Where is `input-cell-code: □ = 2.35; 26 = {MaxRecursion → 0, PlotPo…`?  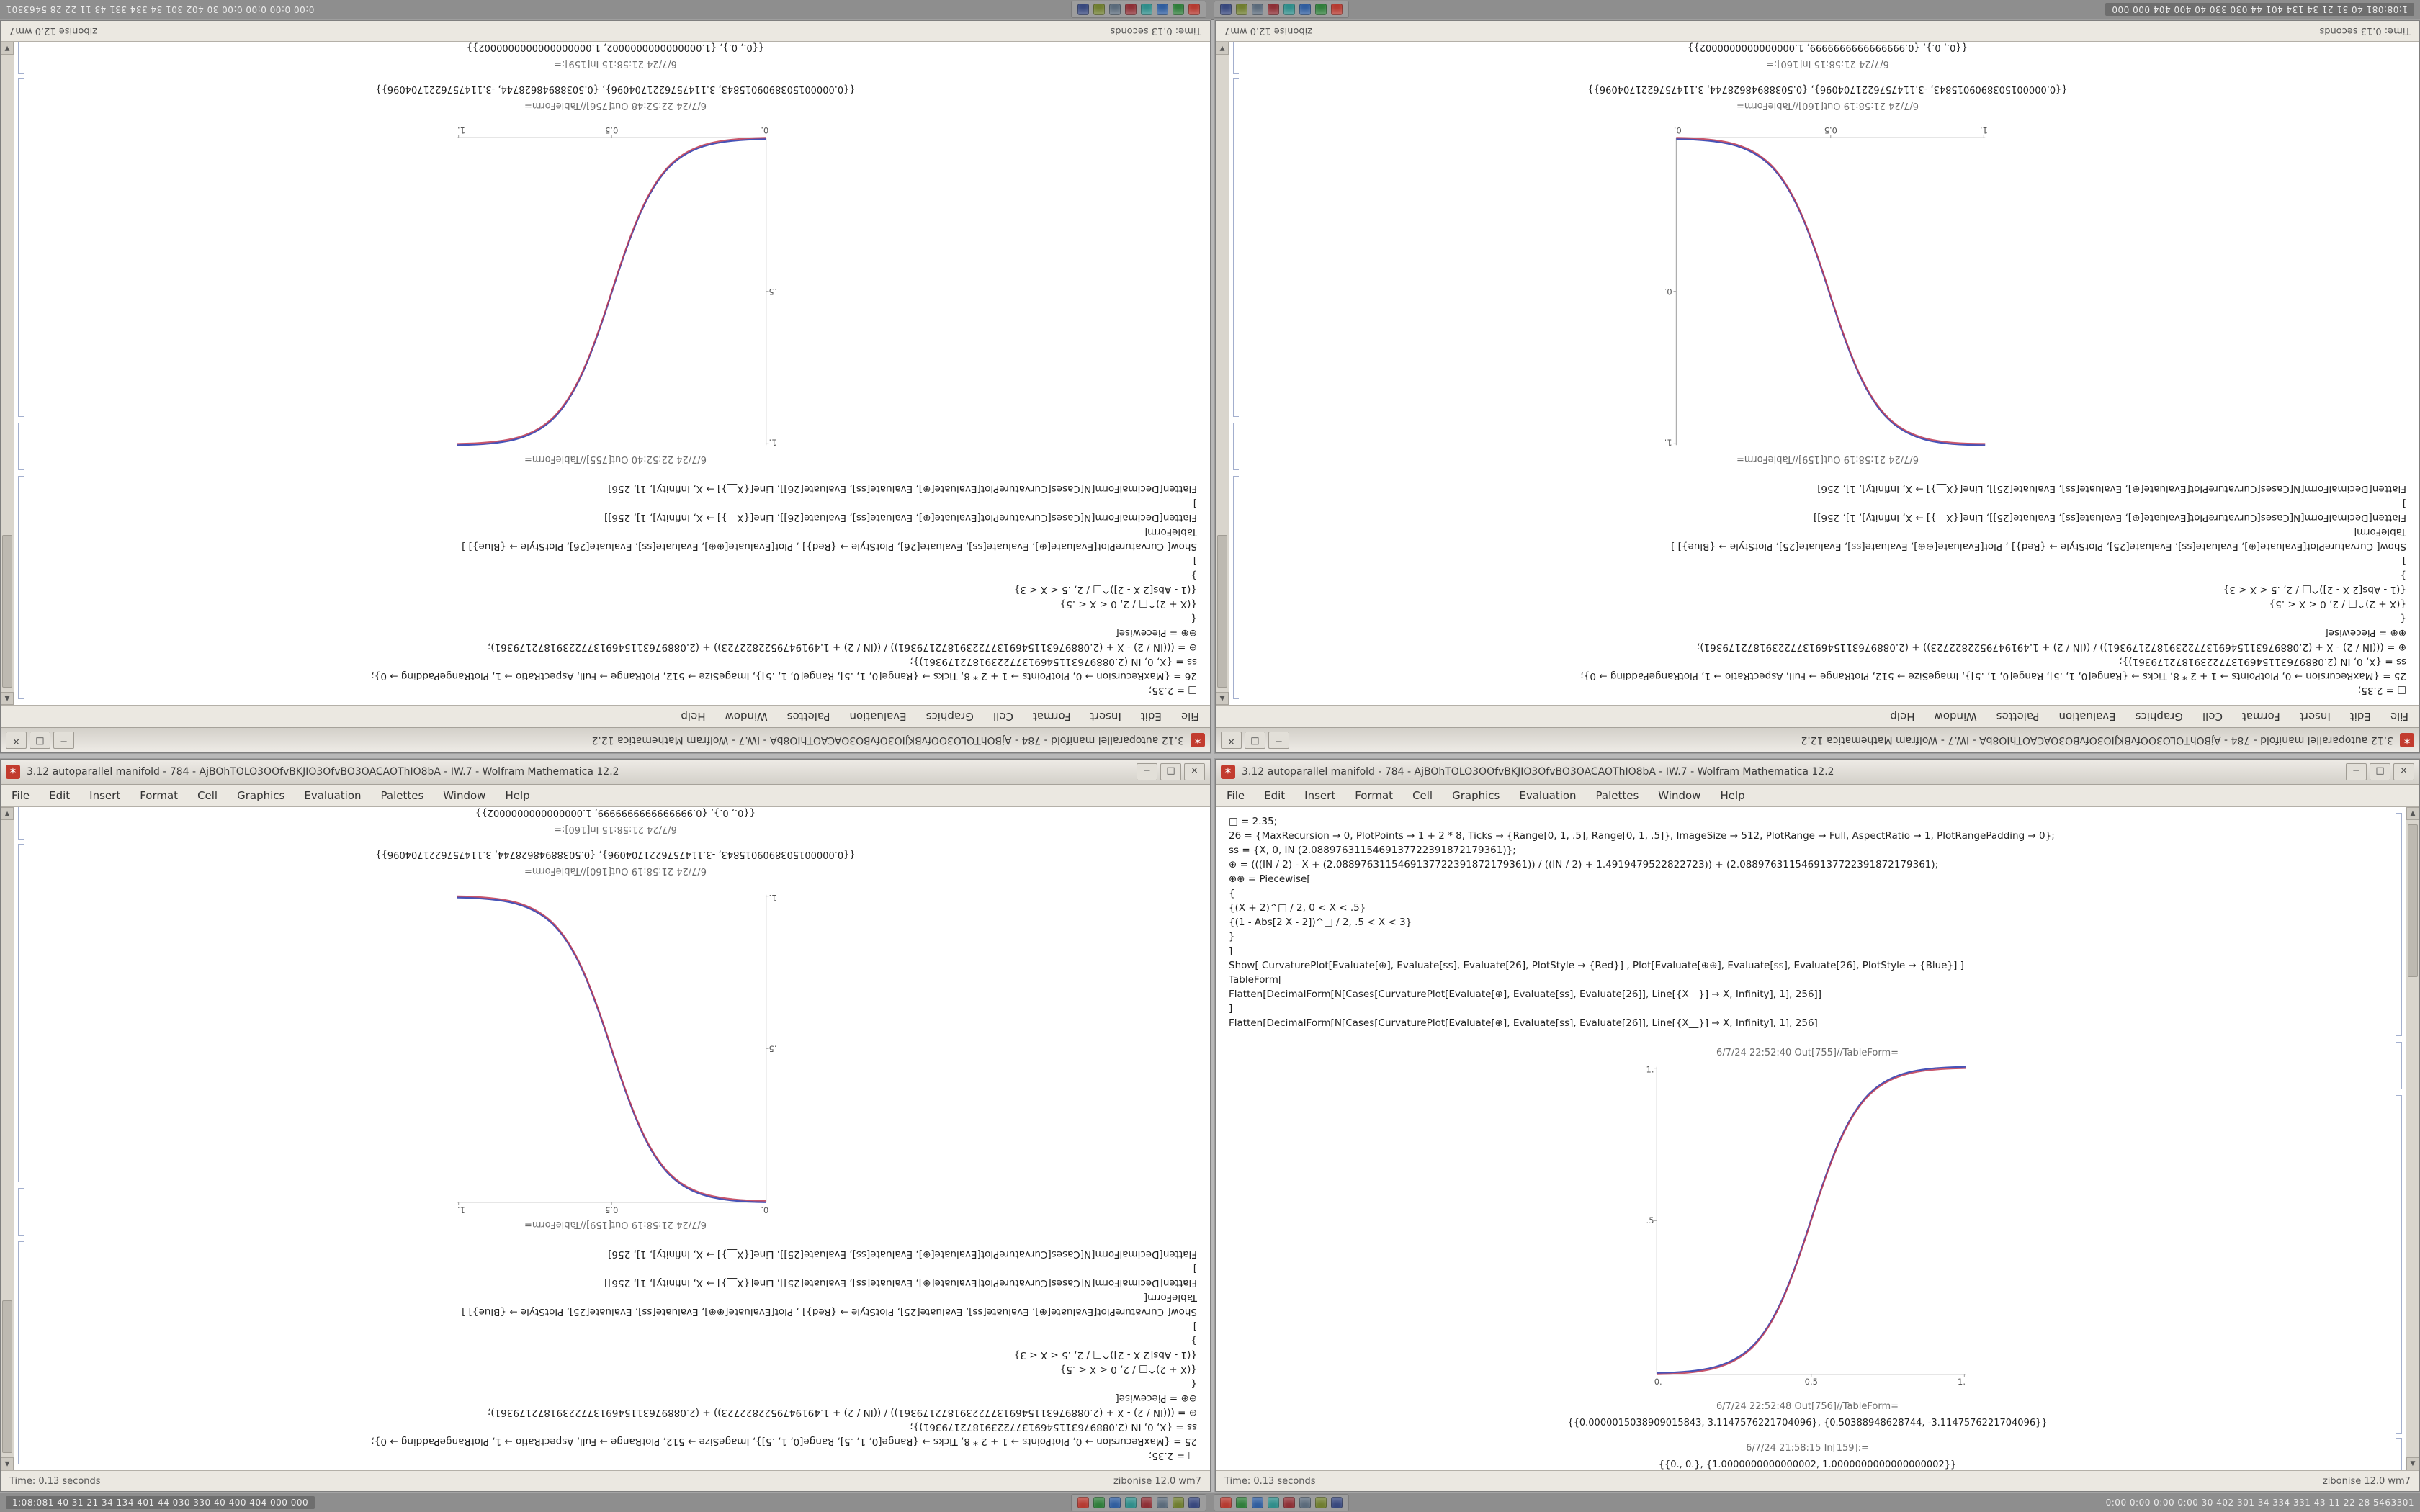 input-cell-code: □ = 2.35; 26 = {MaxRecursion → 0, PlotPo… is located at coordinates (784, 589).